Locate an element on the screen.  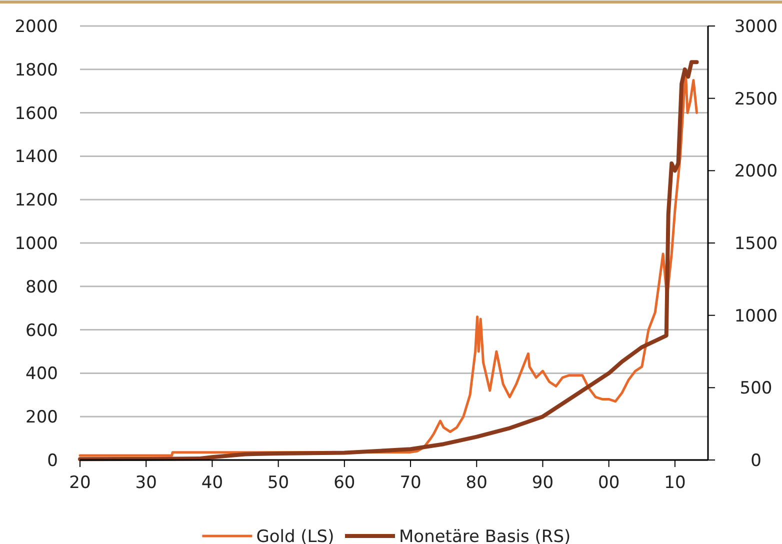
y2-tick-label: 2500 is located at coordinates (756, 99).